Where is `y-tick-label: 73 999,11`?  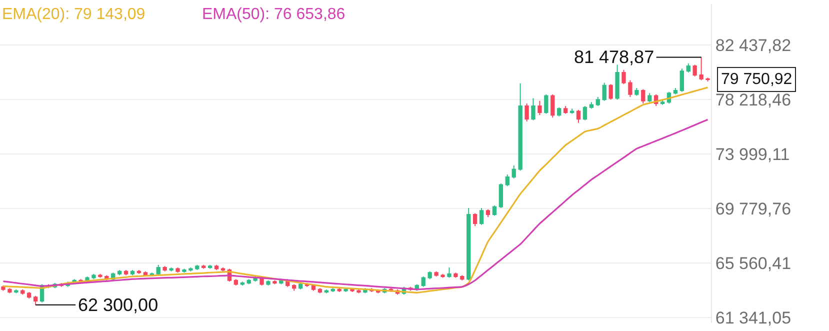
y-tick-label: 73 999,11 is located at coordinates (752, 154).